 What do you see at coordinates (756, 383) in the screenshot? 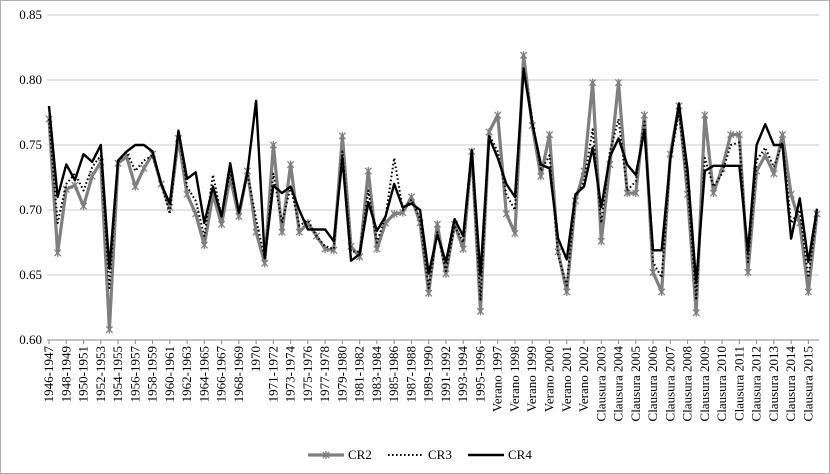
I see `x-tick-label: Clausura 2012` at bounding box center [756, 383].